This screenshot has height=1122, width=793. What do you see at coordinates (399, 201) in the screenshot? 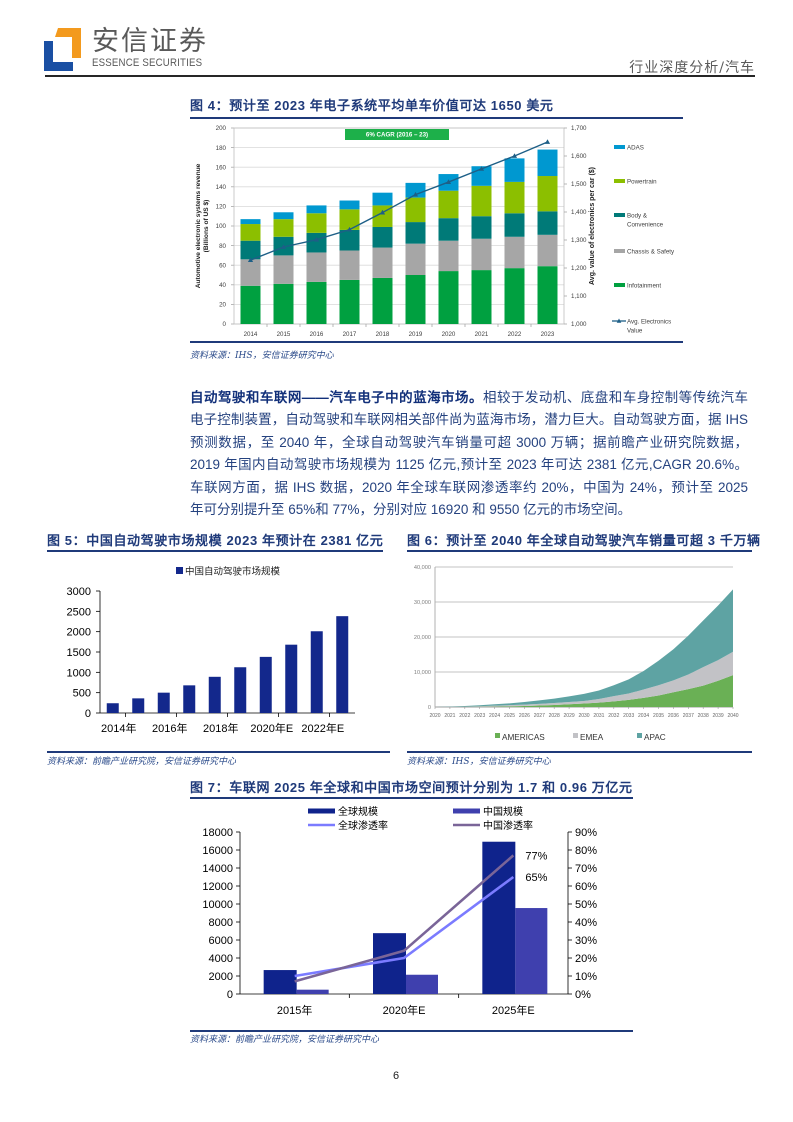
I see `avg-electronics-value-line` at bounding box center [399, 201].